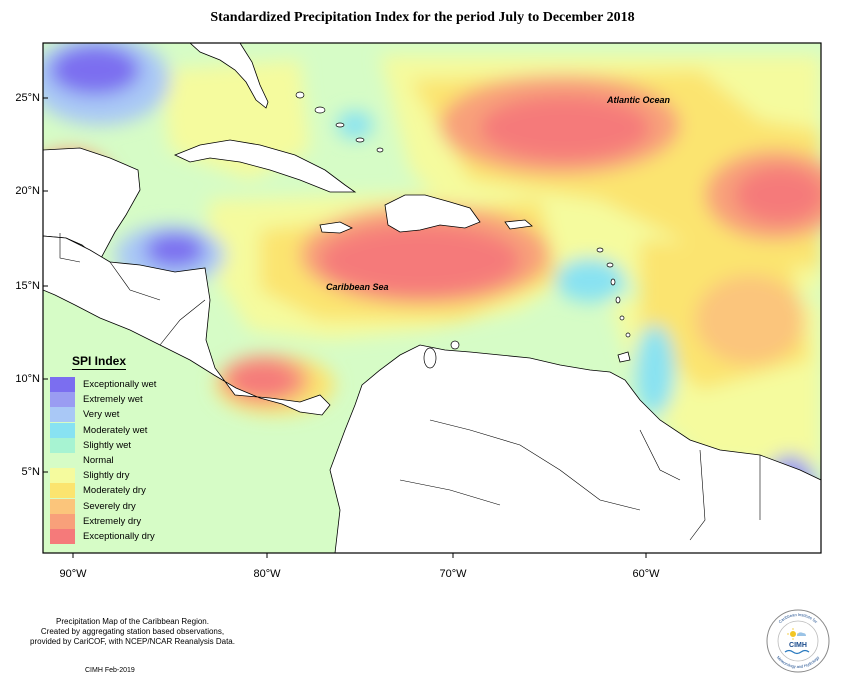 This screenshot has width=845, height=684. I want to click on exceptionally-dry-field-atlantic-north, so click(565, 128).